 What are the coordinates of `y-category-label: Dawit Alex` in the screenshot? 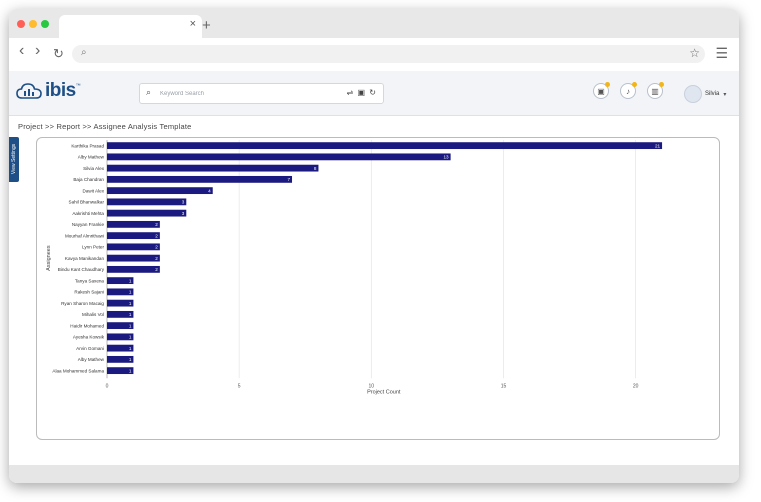 It's located at (94, 190).